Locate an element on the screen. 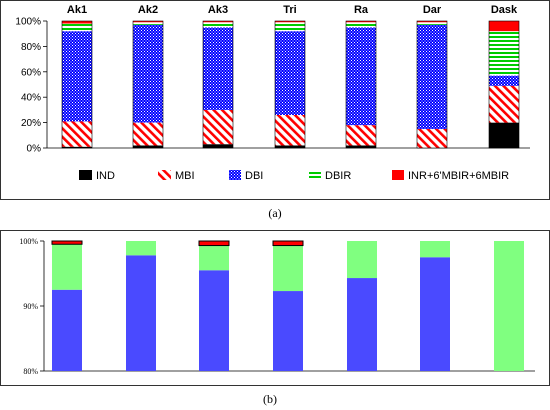  bar-b-ra-dbir is located at coordinates (362, 260).